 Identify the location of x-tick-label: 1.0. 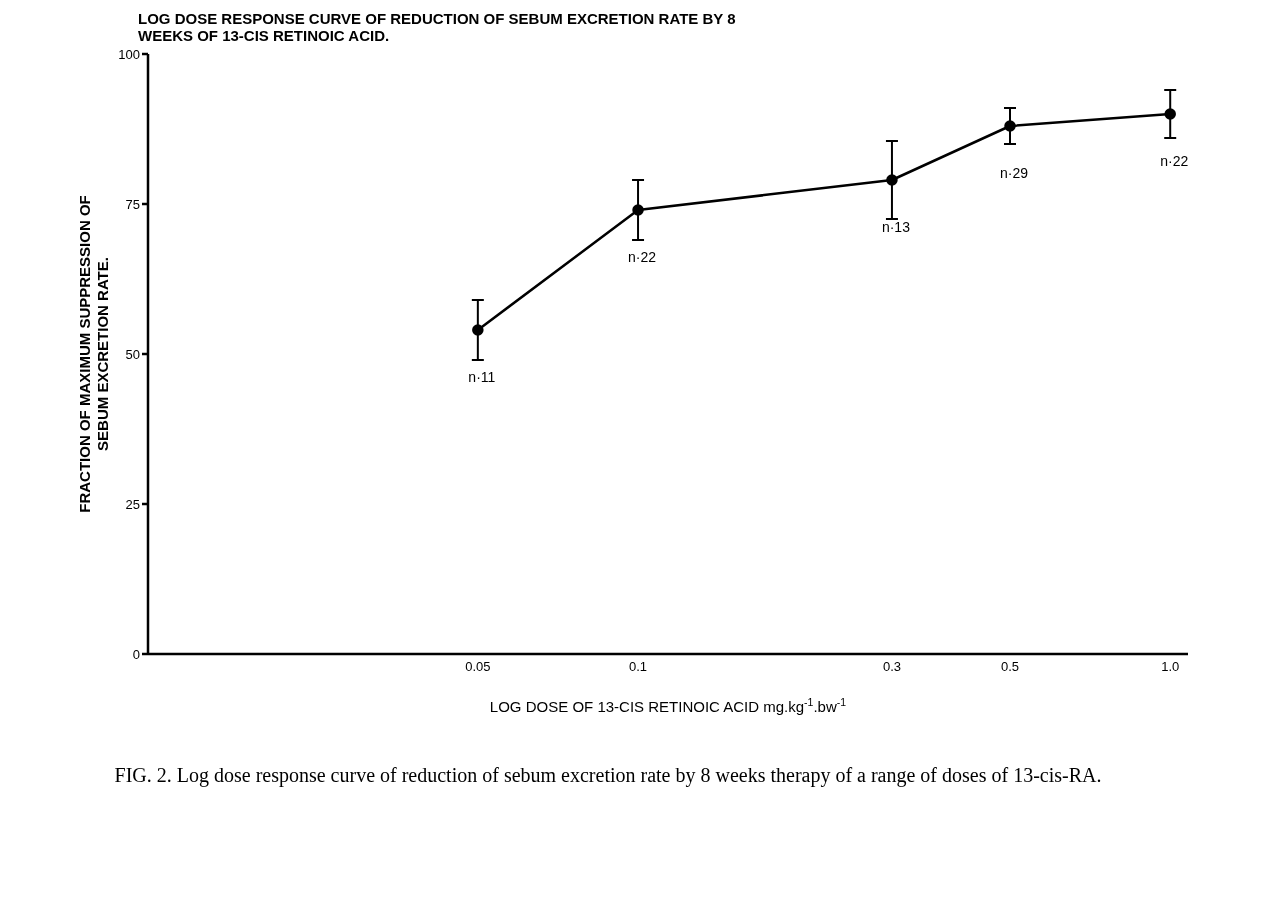
(1170, 667).